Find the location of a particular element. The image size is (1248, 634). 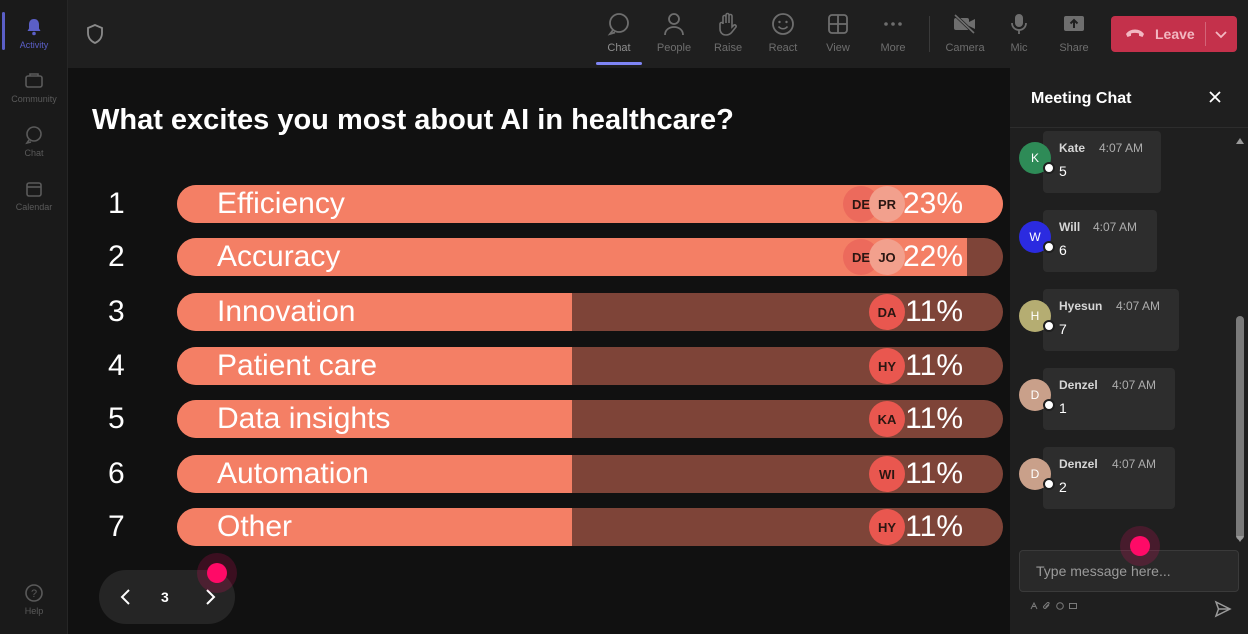

poll-option-row: 6 Automation WI 11% is located at coordinates (539, 474).